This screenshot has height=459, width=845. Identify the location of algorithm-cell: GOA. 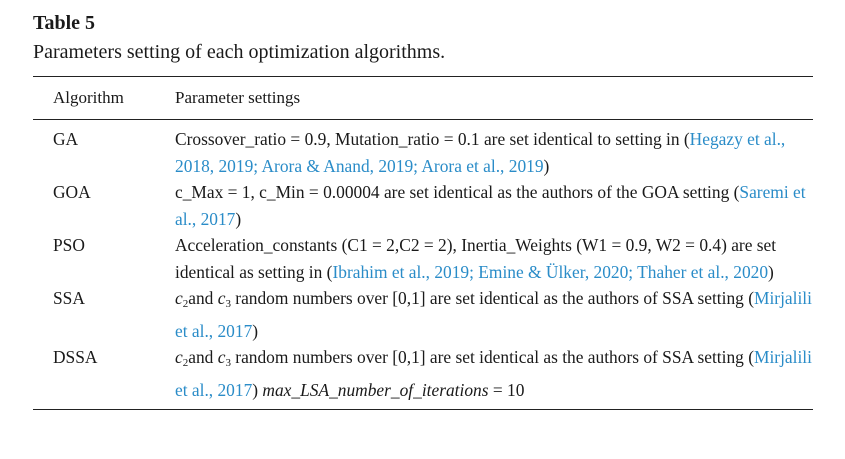
(72, 192).